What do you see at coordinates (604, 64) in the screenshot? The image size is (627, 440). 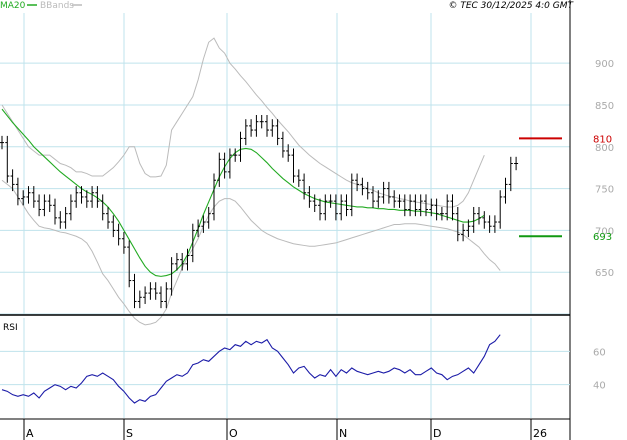 I see `price-tick-label: 900` at bounding box center [604, 64].